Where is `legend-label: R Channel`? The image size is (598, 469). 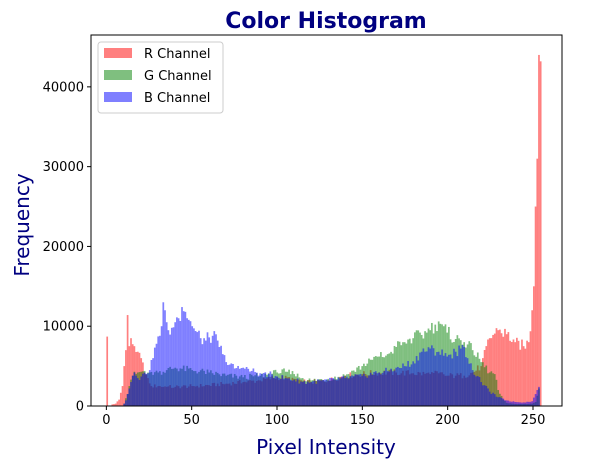 legend-label: R Channel is located at coordinates (177, 54).